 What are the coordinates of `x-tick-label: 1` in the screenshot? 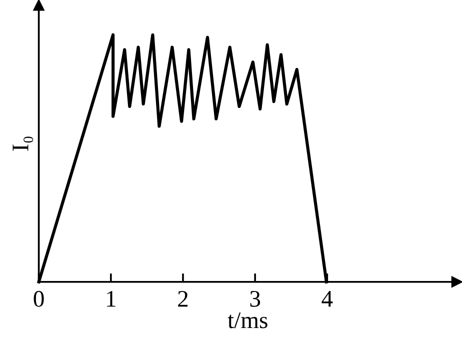 It's located at (111, 299).